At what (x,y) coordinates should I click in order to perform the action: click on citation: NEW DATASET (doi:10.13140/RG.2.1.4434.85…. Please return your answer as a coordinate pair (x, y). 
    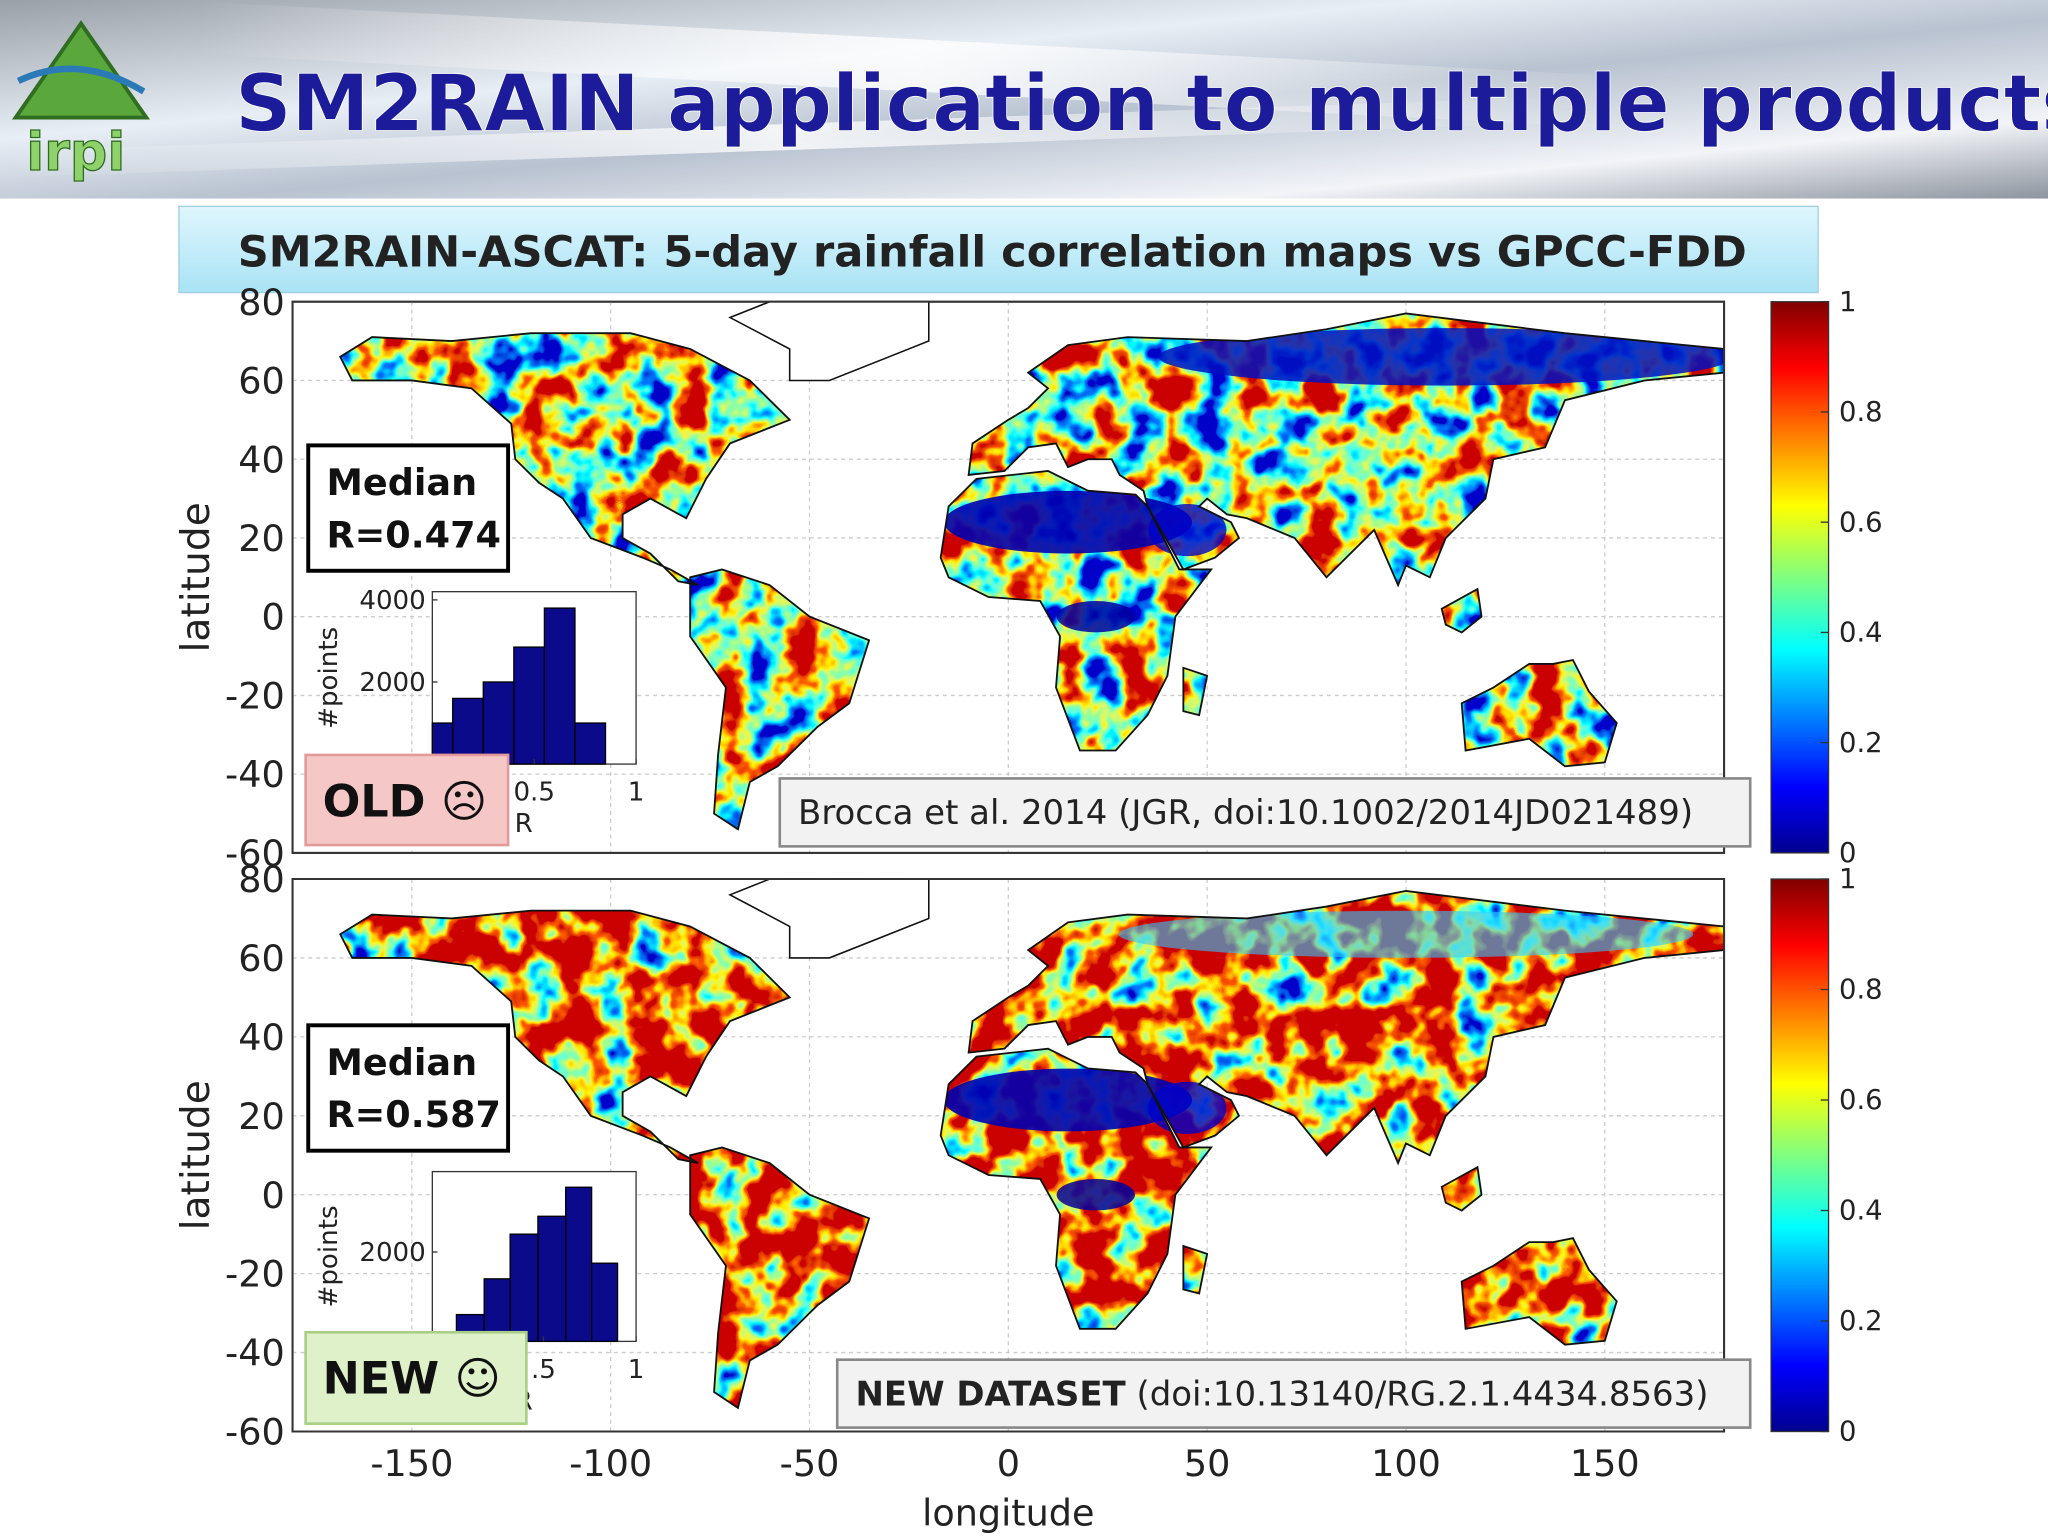
    Looking at the image, I should click on (1282, 1394).